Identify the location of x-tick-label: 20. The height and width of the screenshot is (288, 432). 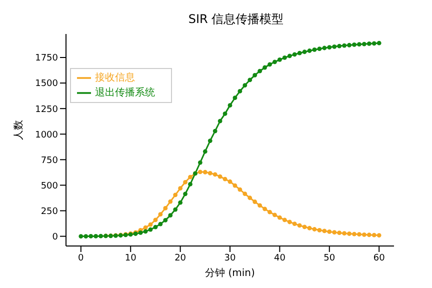
(180, 258).